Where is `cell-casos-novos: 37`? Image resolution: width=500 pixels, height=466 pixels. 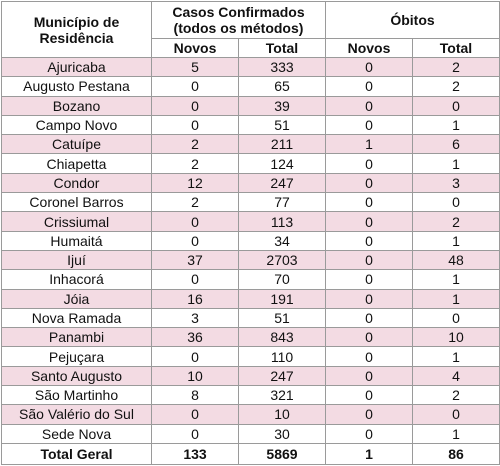 cell-casos-novos: 37 is located at coordinates (195, 260).